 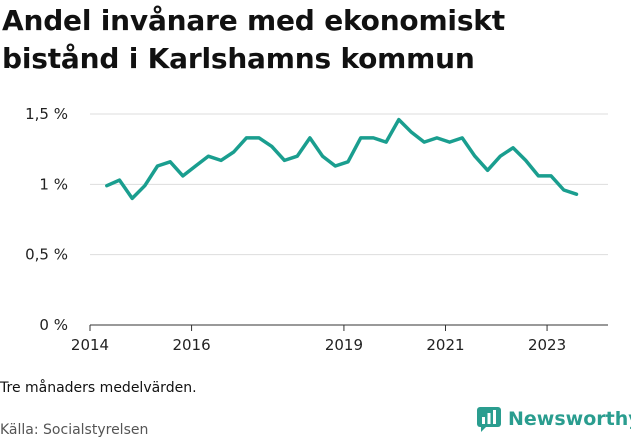 What do you see at coordinates (74, 430) in the screenshot?
I see `source-credit: Källa: Socialstyrelsen` at bounding box center [74, 430].